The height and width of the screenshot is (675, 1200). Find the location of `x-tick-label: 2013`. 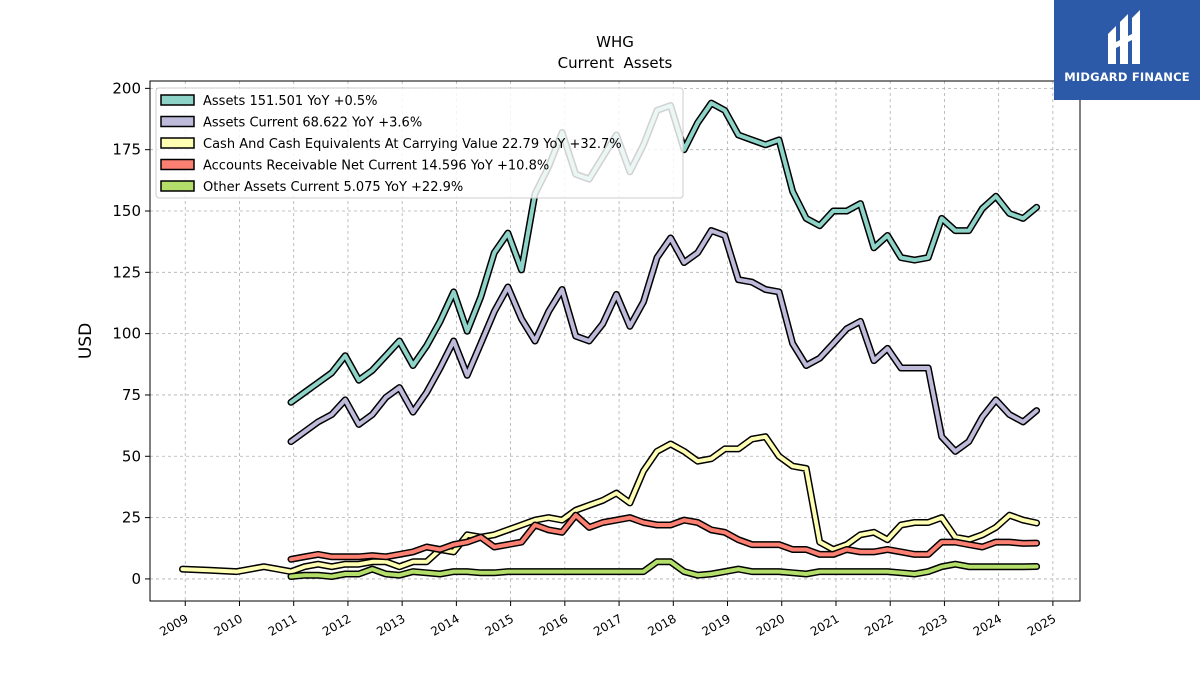

x-tick-label: 2013 is located at coordinates (390, 624).